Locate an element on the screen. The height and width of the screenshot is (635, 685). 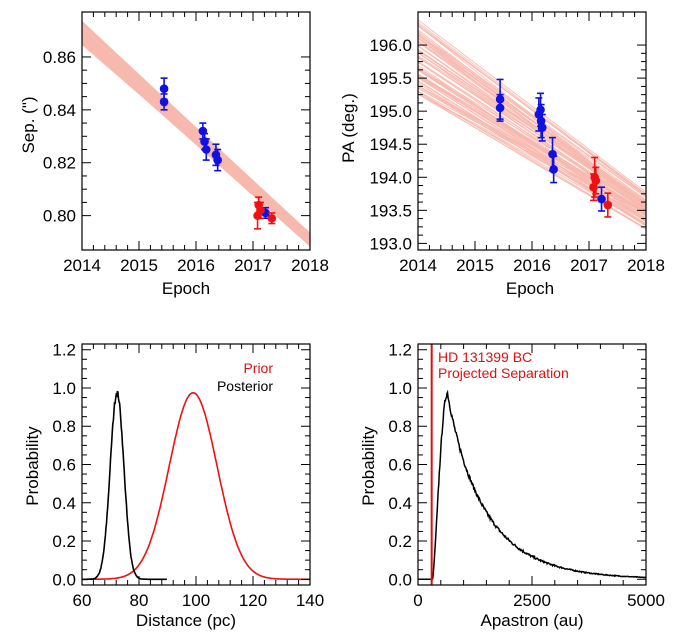
y-tick-label: 194.5 is located at coordinates (390, 144).